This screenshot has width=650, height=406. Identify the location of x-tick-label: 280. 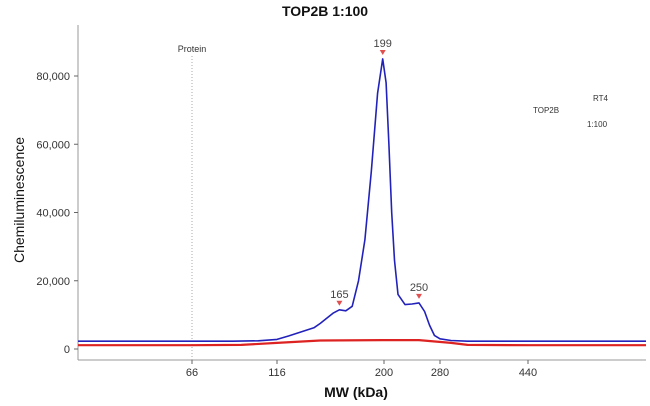
(440, 373).